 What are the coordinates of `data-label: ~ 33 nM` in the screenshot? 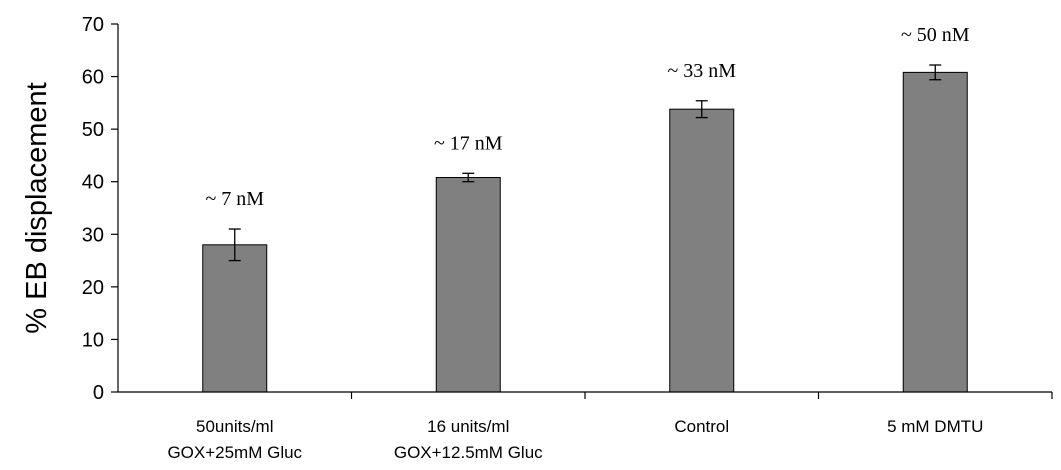 It's located at (701, 71).